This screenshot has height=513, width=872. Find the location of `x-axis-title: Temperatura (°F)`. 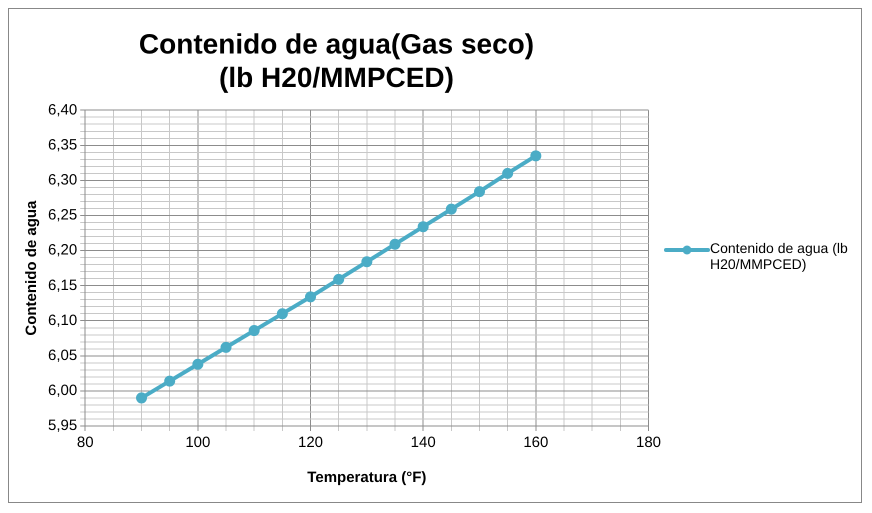

x-axis-title: Temperatura (°F) is located at coordinates (366, 477).